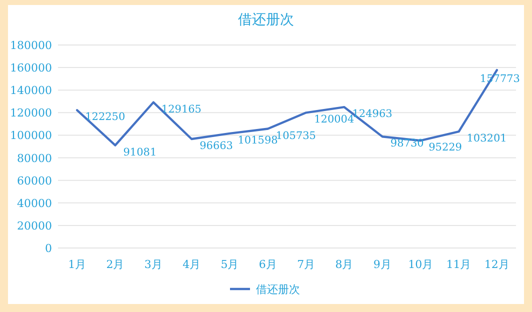 The width and height of the screenshot is (532, 312). Describe the element at coordinates (267, 264) in the screenshot. I see `x-tick-label: 6月` at that location.